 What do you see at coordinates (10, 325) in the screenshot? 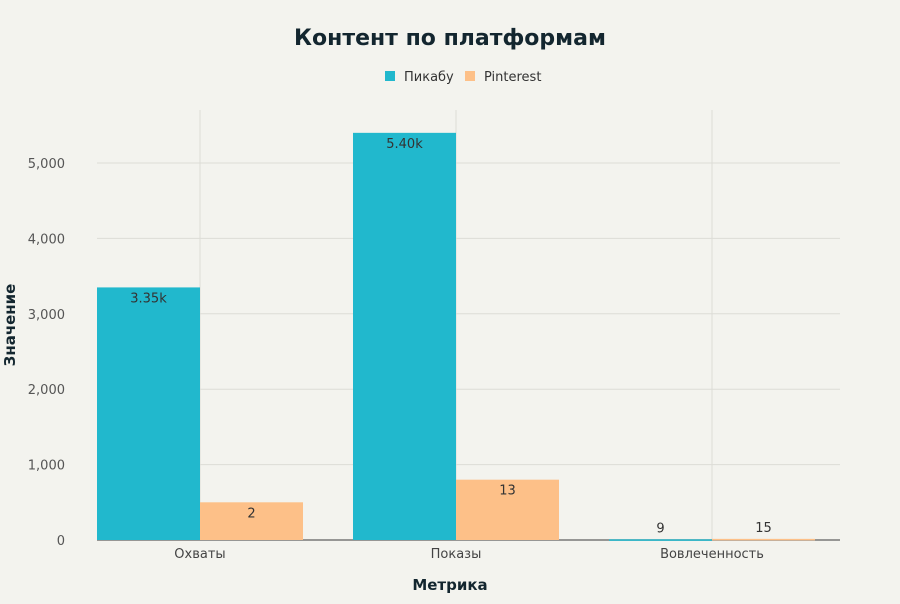
I see `y-axis-label: Значение` at bounding box center [10, 325].